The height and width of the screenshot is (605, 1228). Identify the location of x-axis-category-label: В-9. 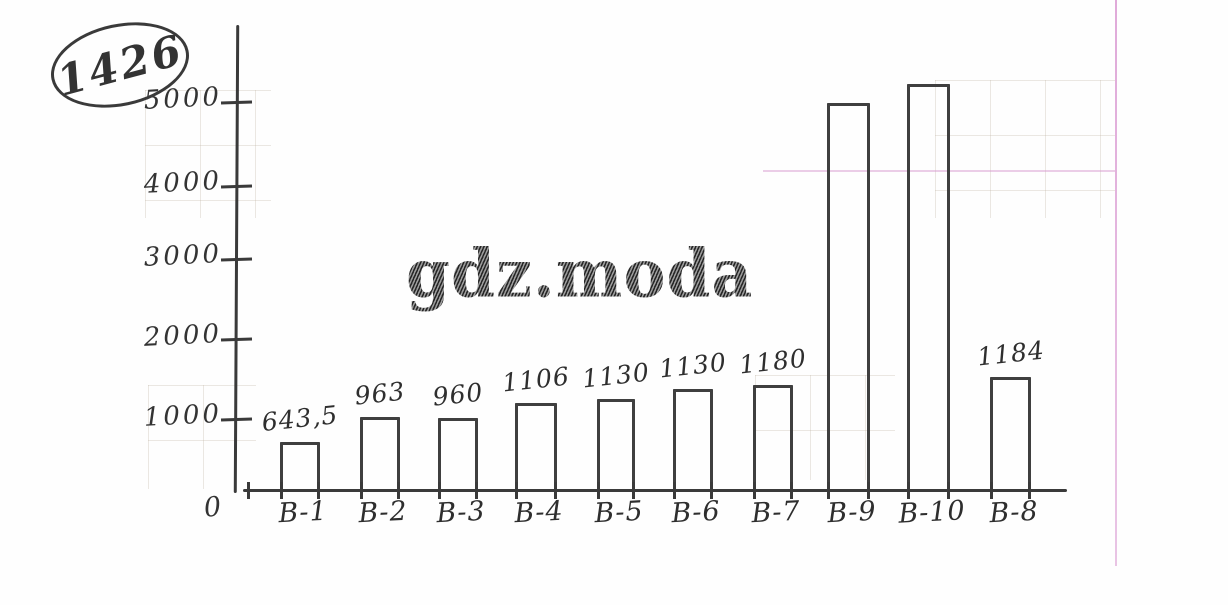
(851, 512).